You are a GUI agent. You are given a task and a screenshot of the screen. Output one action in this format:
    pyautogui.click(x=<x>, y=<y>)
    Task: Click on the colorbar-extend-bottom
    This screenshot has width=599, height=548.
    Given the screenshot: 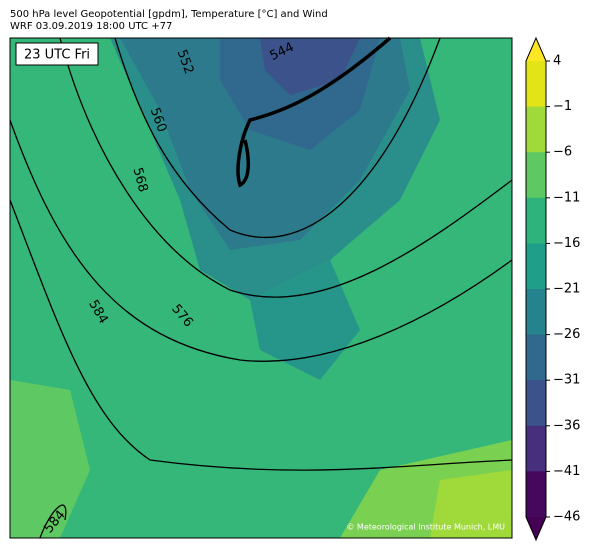 What is the action you would take?
    pyautogui.click(x=536, y=528)
    